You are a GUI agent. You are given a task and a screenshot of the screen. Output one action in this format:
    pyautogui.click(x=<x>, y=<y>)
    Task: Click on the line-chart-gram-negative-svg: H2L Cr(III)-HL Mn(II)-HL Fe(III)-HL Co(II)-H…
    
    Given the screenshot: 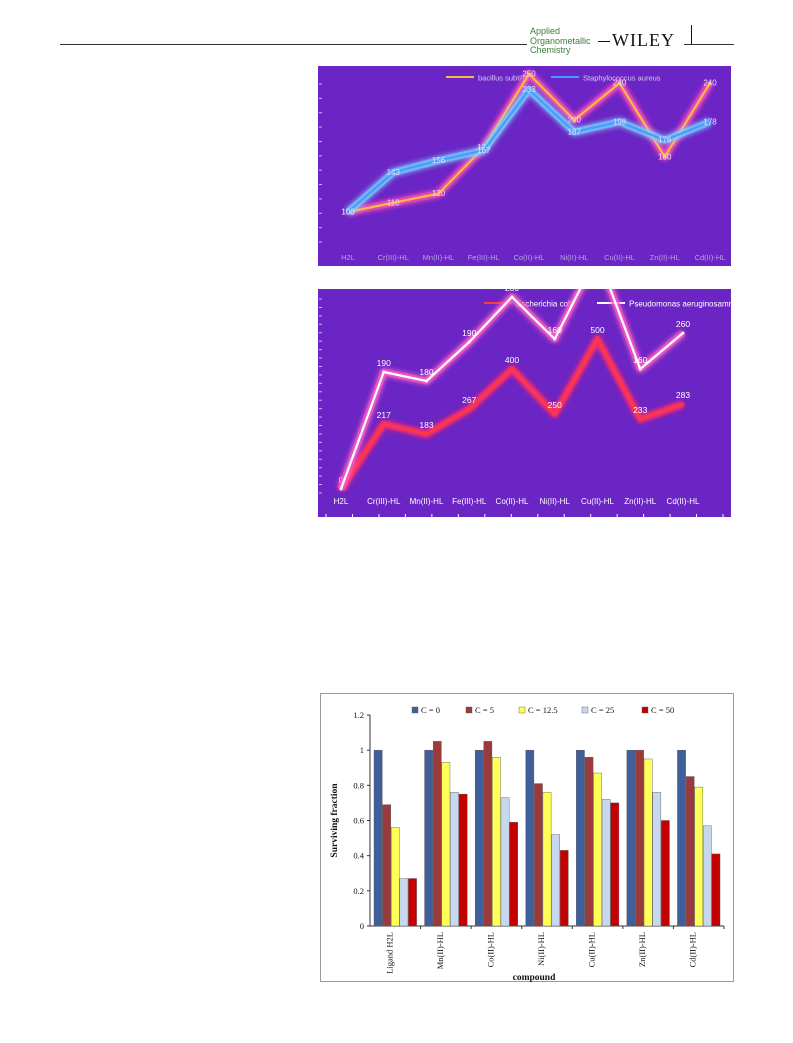 What is the action you would take?
    pyautogui.click(x=525, y=379)
    